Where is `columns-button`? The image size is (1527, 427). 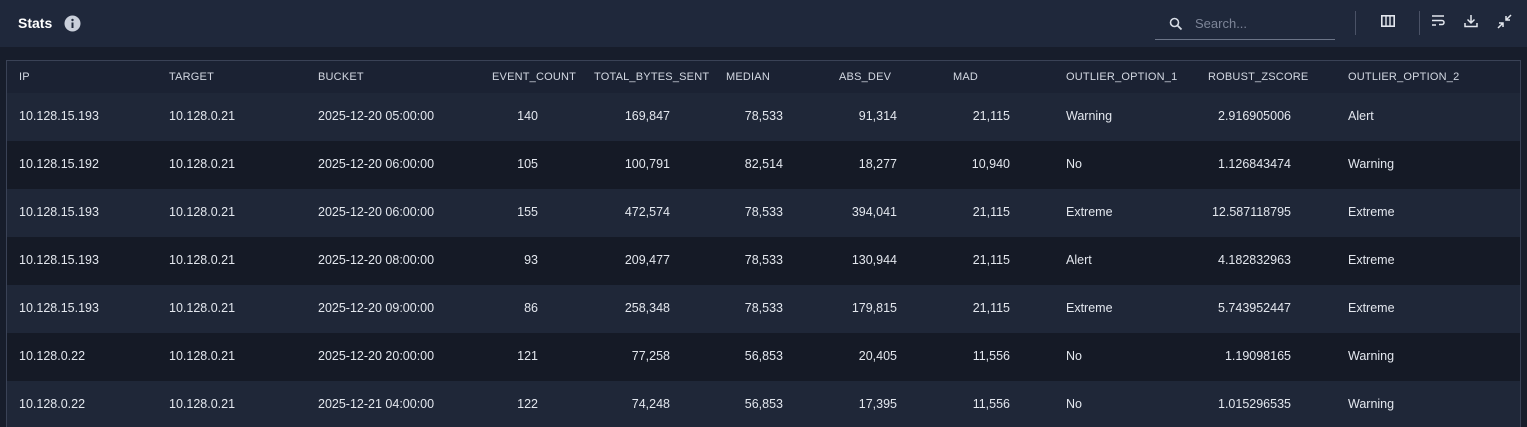 columns-button is located at coordinates (1388, 21).